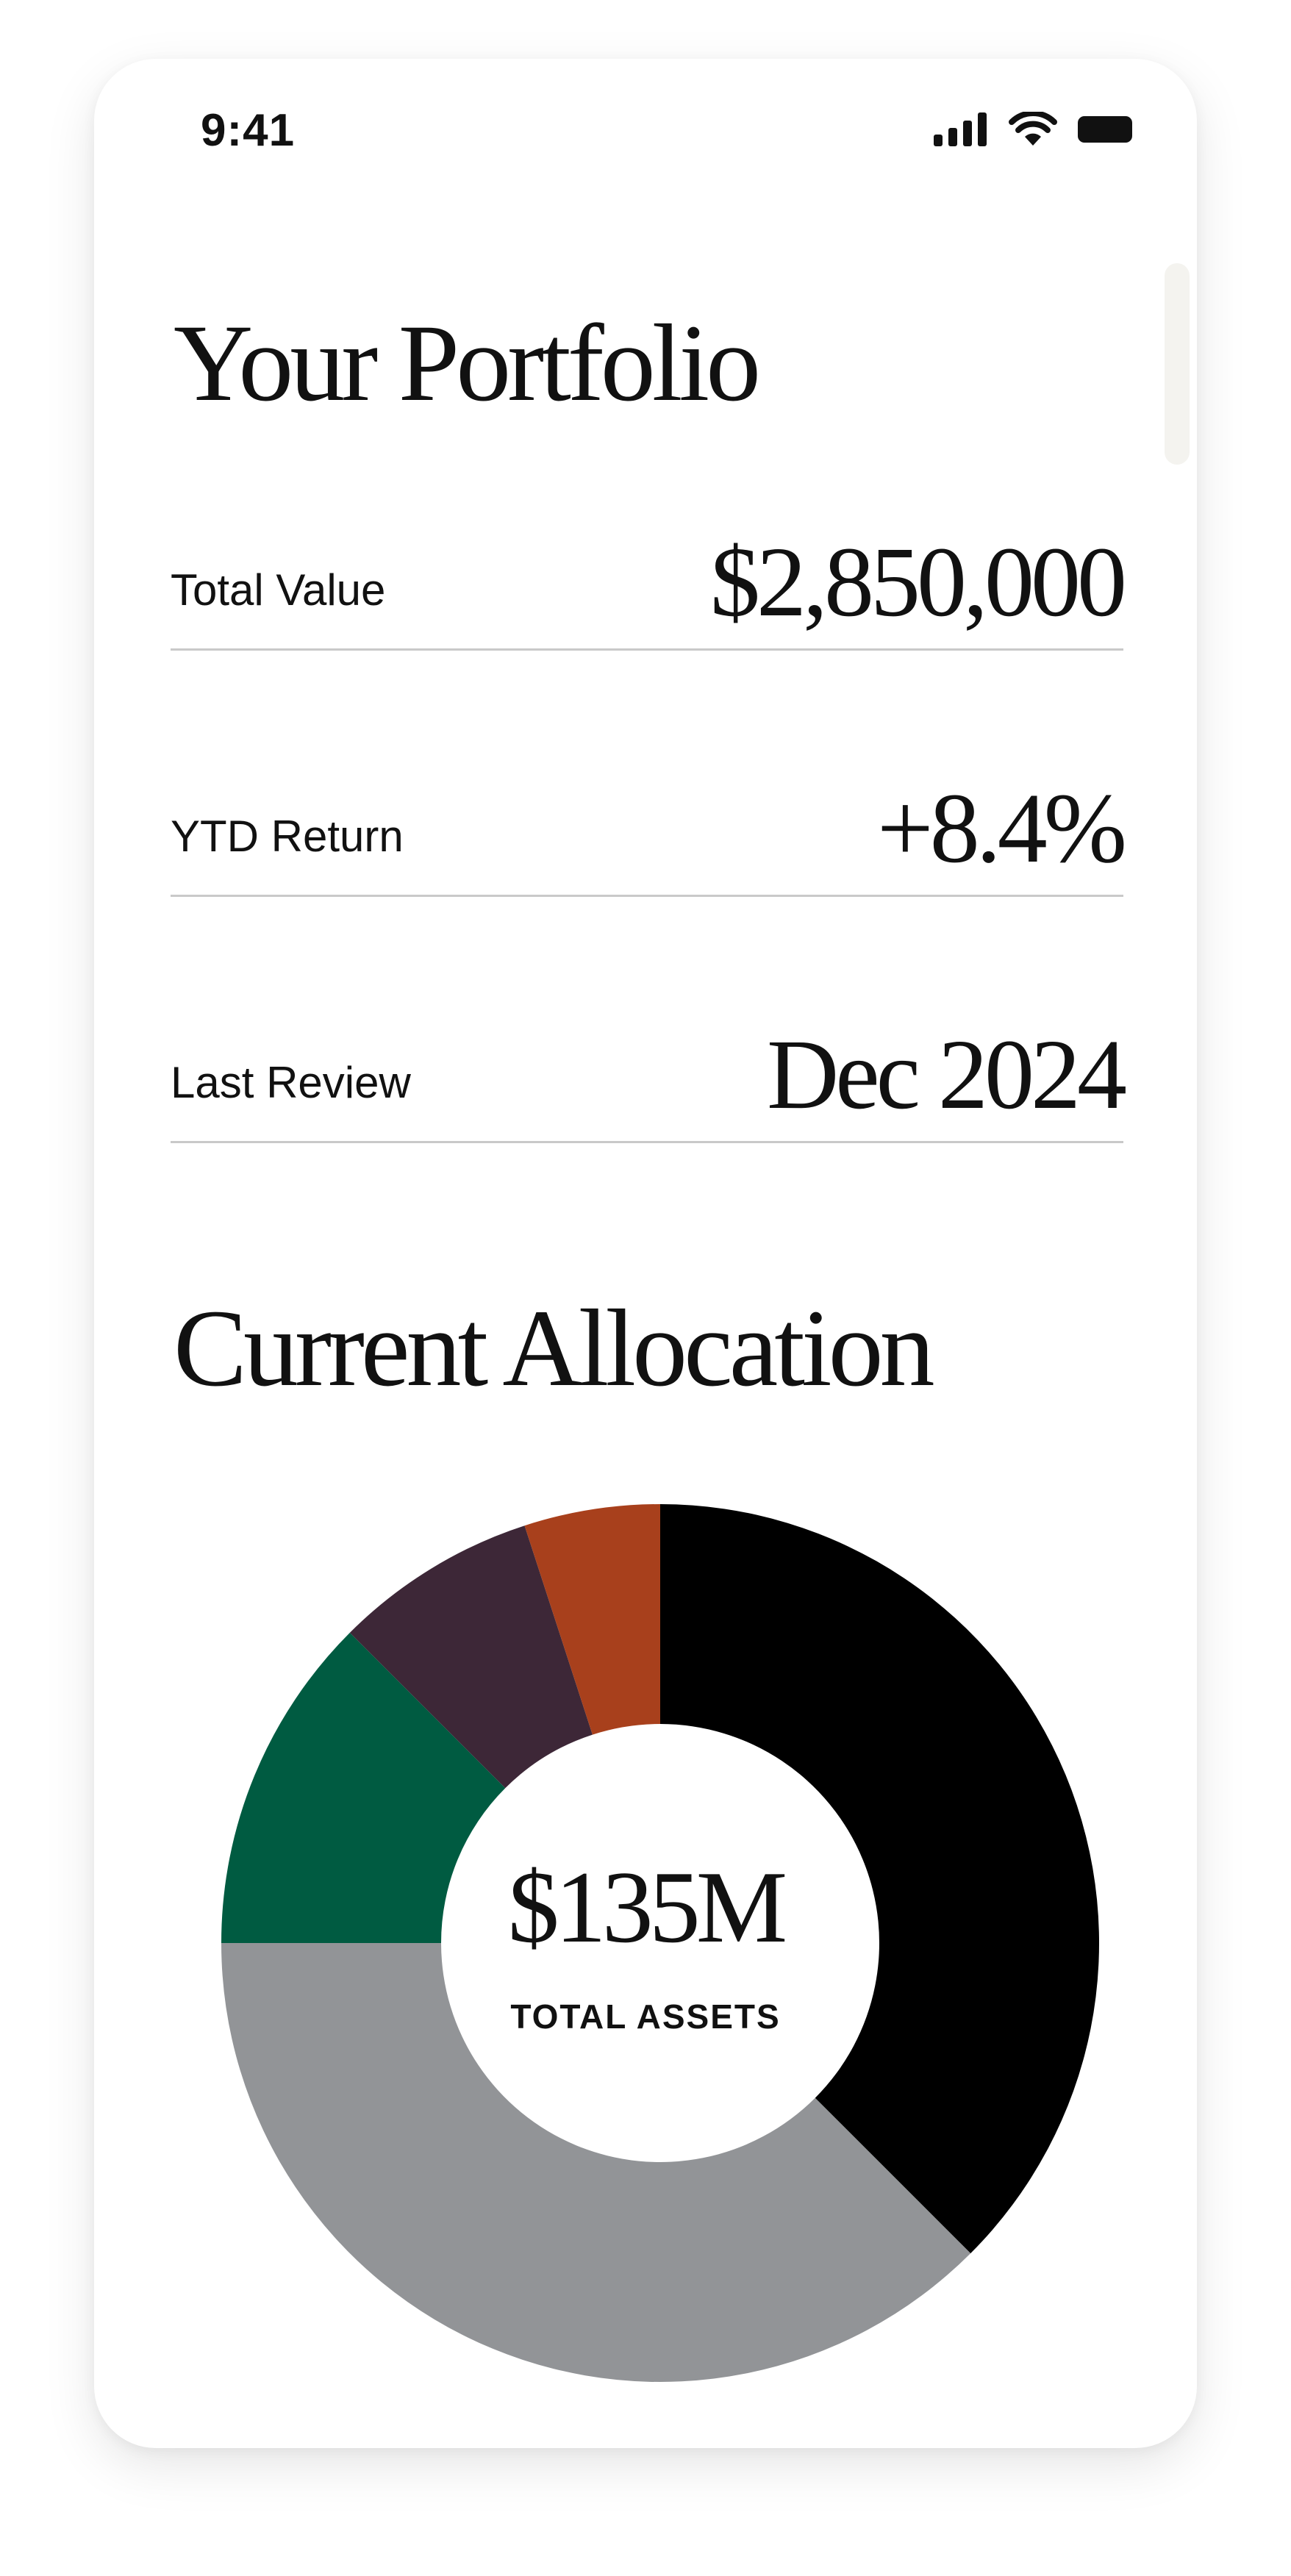 This screenshot has width=1291, height=2576. Describe the element at coordinates (287, 836) in the screenshot. I see `stat-label: YTD Return` at that location.